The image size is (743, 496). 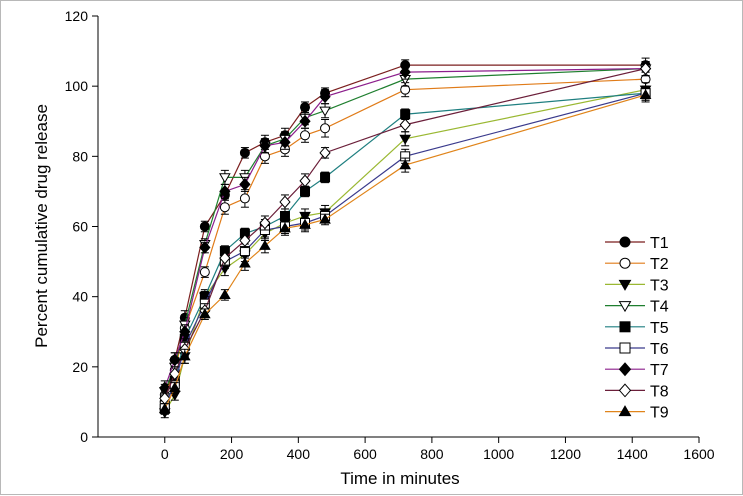 I want to click on y-tick-label: 120, so click(x=77, y=16).